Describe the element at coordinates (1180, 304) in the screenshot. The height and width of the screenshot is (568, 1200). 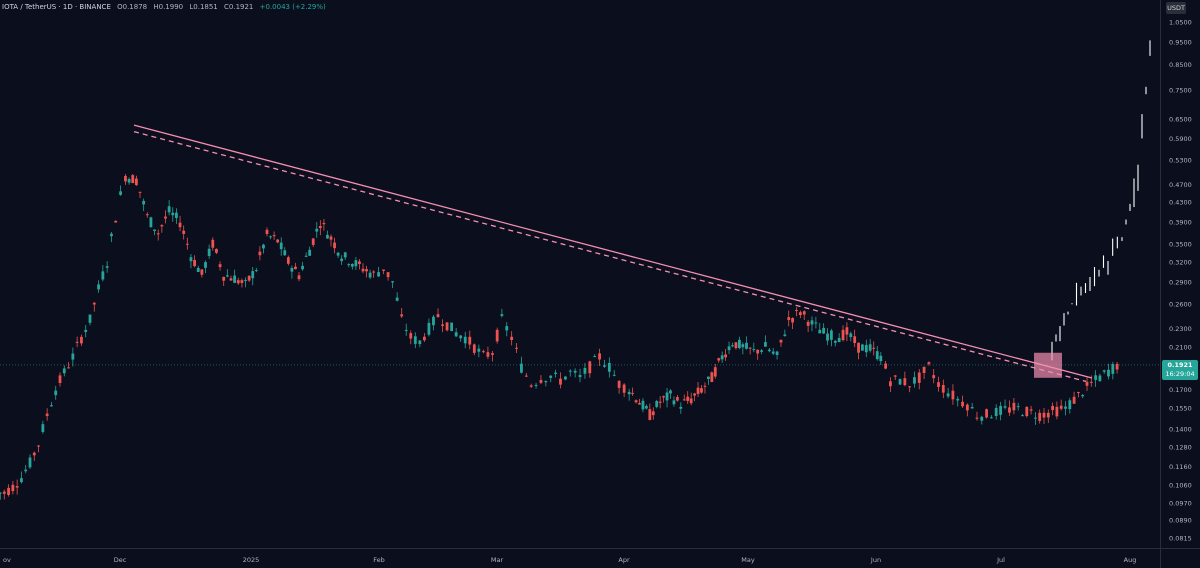
I see `y-tick-label: 0.2600` at that location.